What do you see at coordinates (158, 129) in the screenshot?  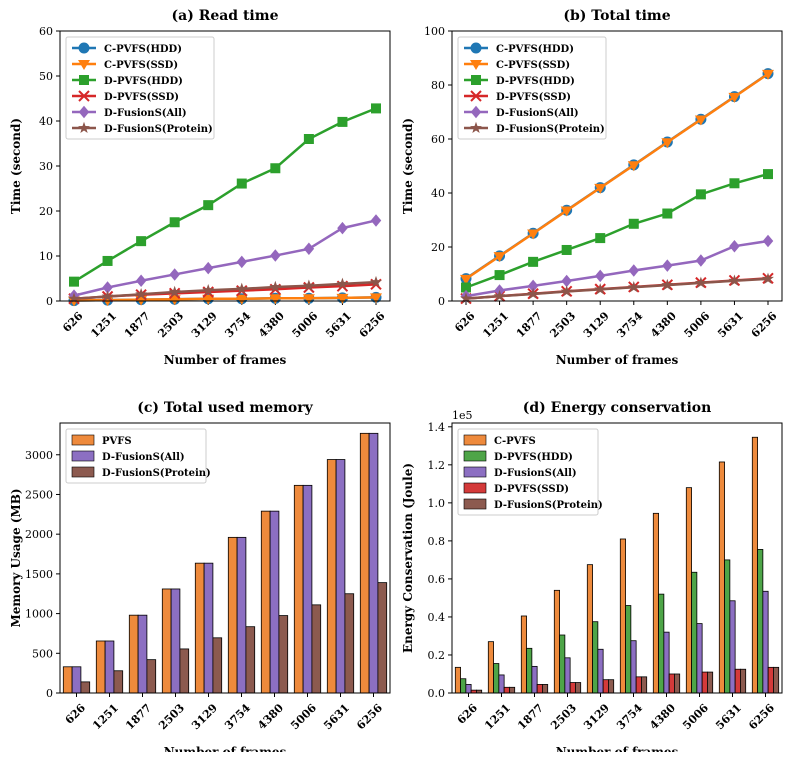 I see `legend-entry: D-FusionS(Protein)` at bounding box center [158, 129].